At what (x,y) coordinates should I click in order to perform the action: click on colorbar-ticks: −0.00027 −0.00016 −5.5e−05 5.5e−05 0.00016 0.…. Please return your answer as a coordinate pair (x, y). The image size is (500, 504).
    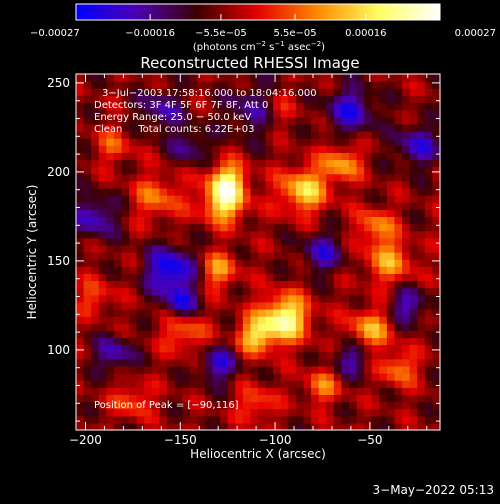
    Looking at the image, I should click on (263, 26).